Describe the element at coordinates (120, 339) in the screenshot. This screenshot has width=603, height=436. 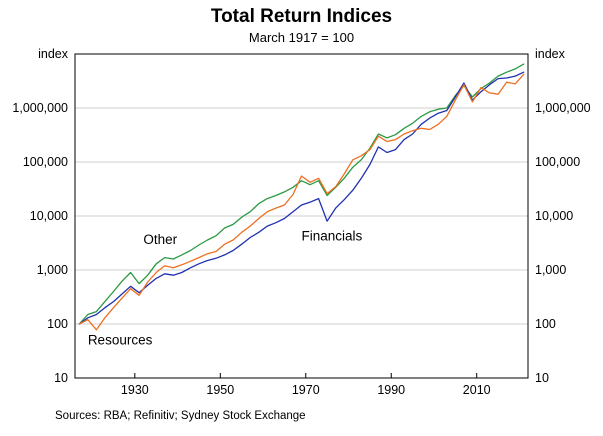
I see `series-label-resources: Resources` at that location.